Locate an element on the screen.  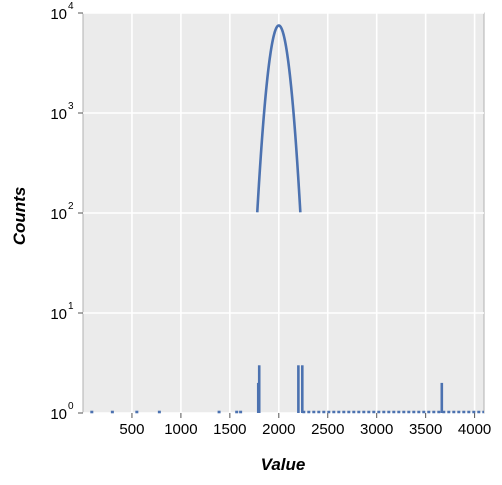
x-tick-label: 500 is located at coordinates (131, 429).